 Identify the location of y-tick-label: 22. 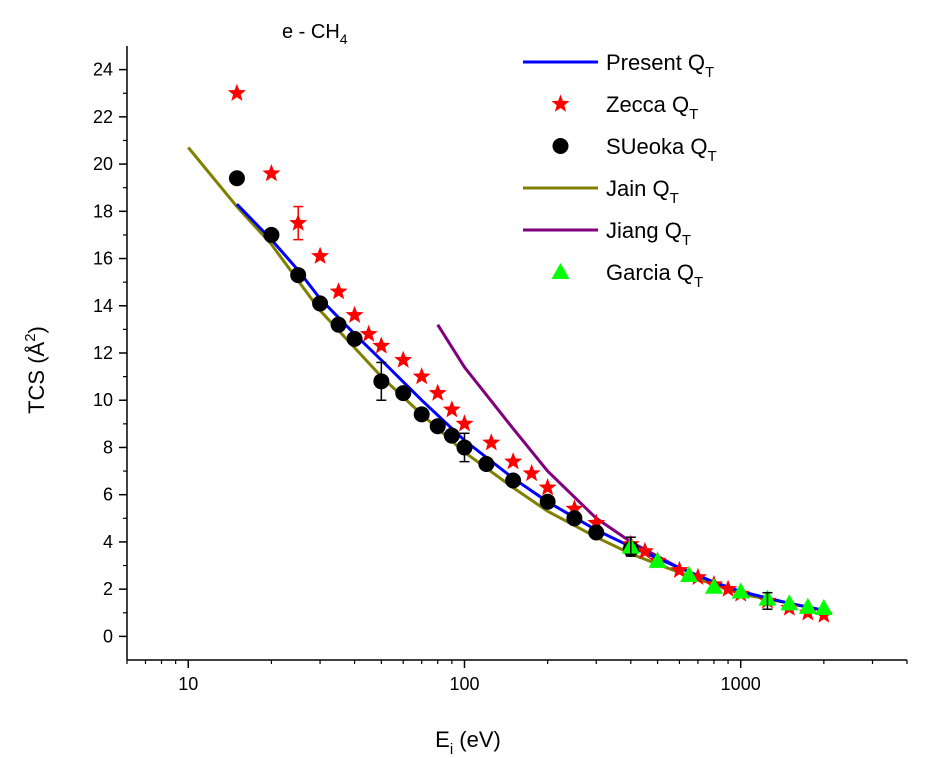
(103, 117).